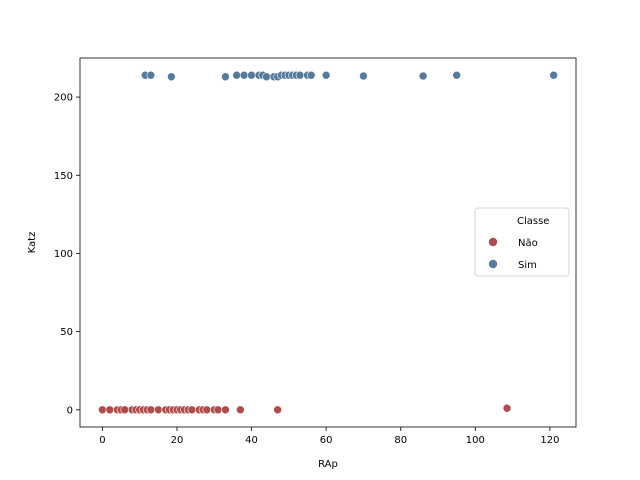  What do you see at coordinates (493, 242) in the screenshot?
I see `legend-marker-nao` at bounding box center [493, 242].